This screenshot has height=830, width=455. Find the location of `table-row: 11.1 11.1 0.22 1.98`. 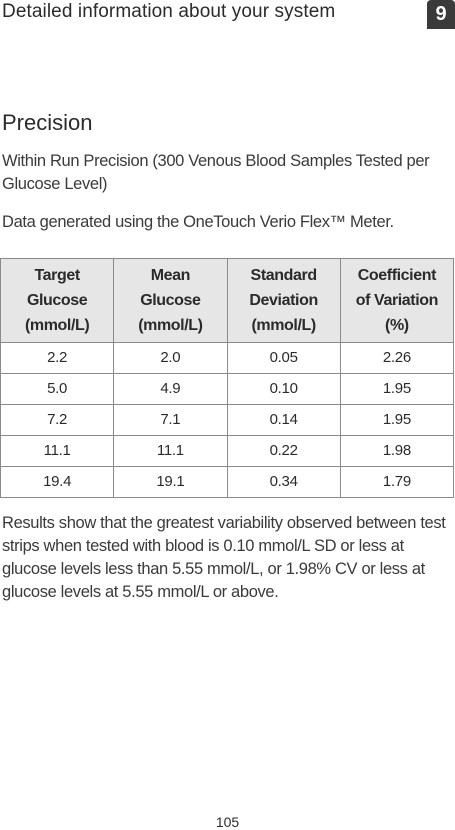

table-row: 11.1 11.1 0.22 1.98 is located at coordinates (227, 451).